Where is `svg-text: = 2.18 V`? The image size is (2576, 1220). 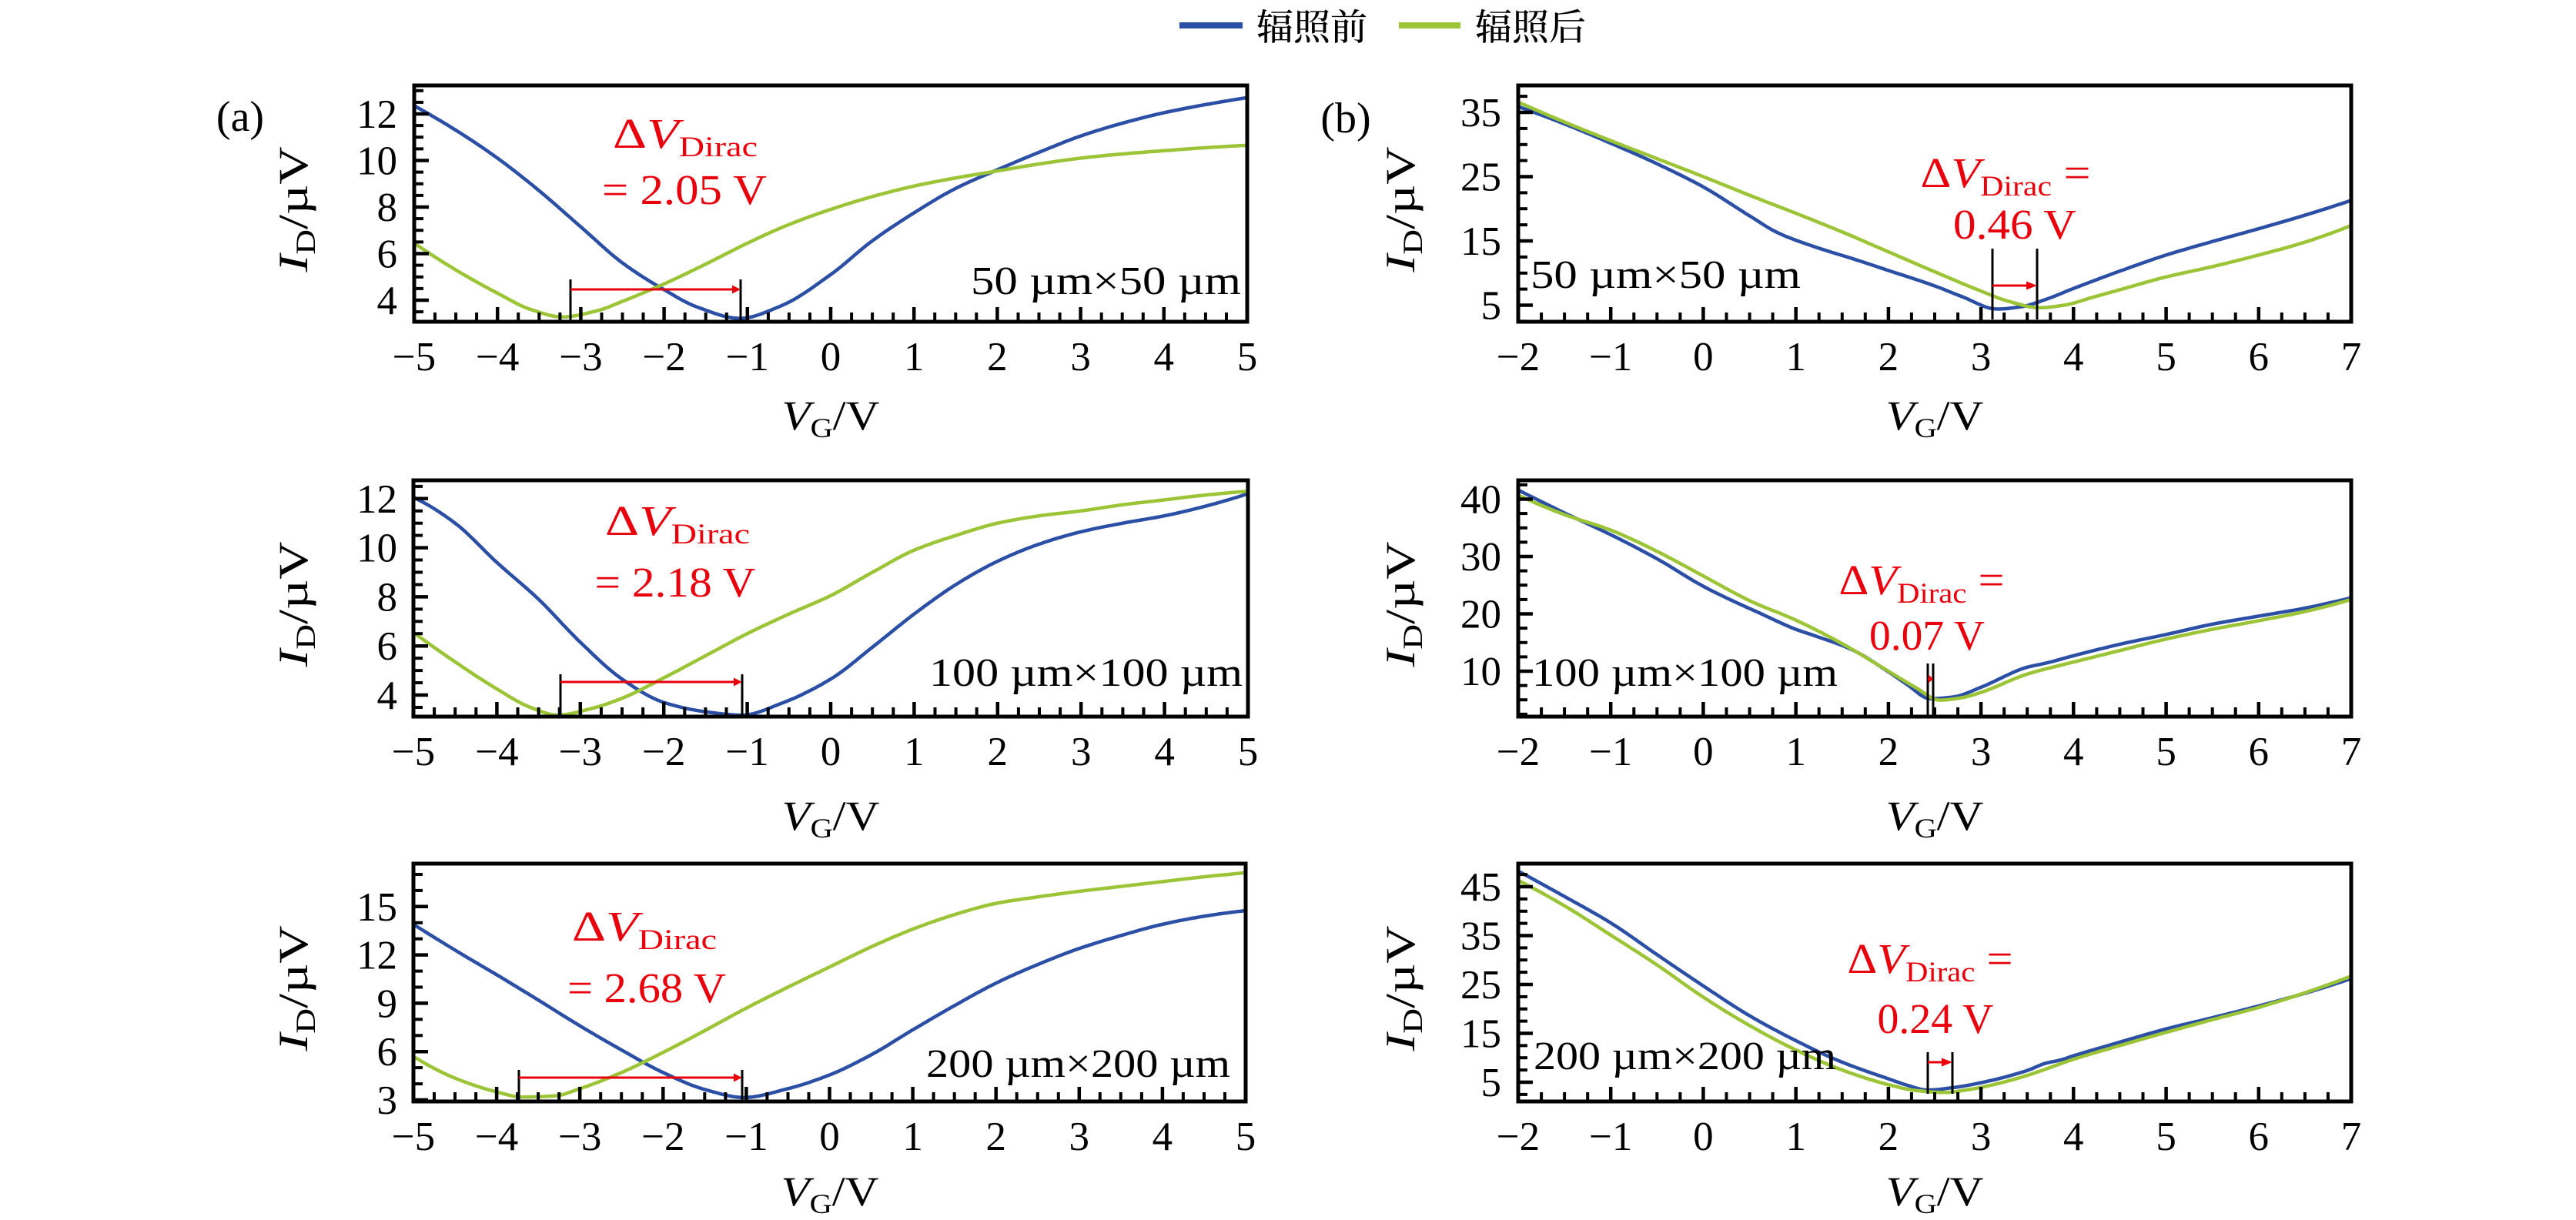 svg-text: = 2.18 V is located at coordinates (675, 582).